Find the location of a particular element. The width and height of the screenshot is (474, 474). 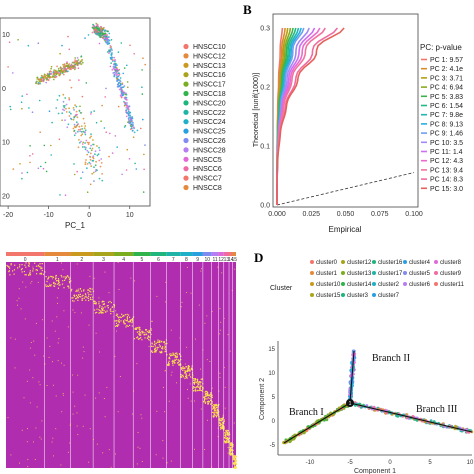

panel-a-legend-label: HNSCC5 is located at coordinates (207, 160).